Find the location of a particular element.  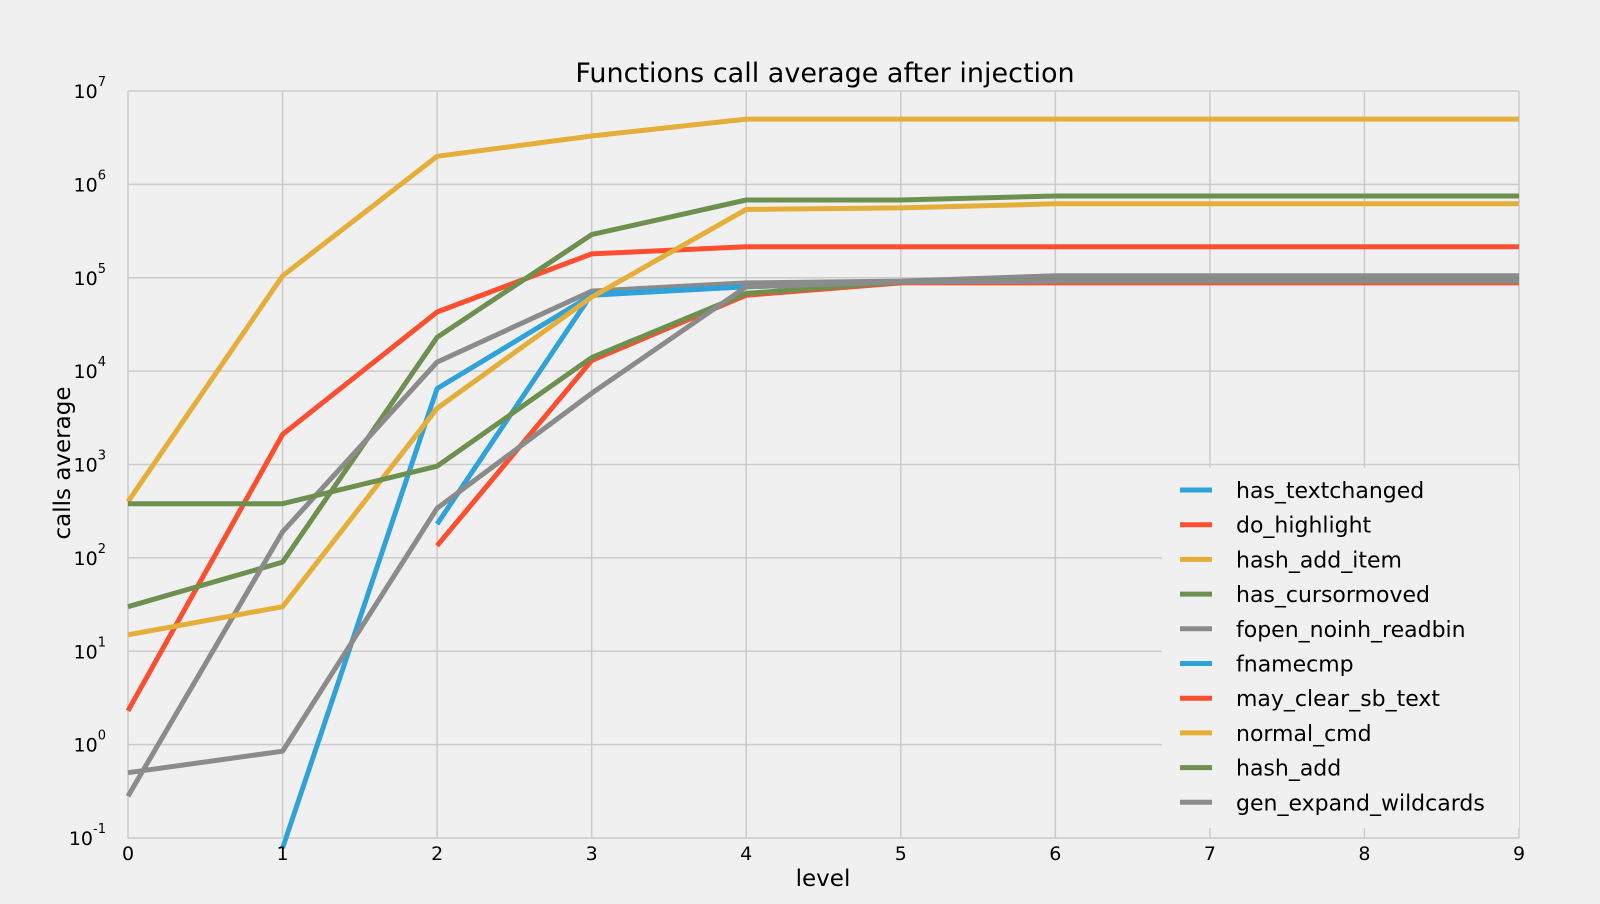

x-tick-label: 1 is located at coordinates (283, 854).